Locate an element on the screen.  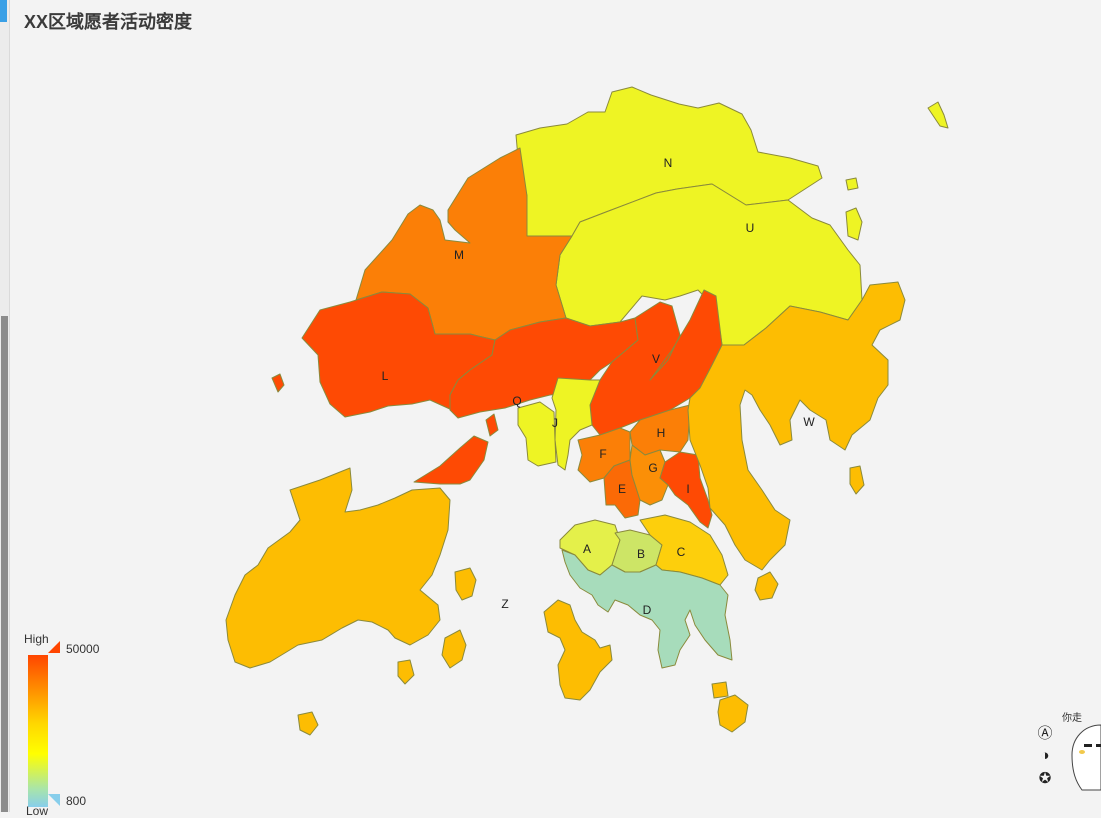
legend-max-value: 50000 is located at coordinates (83, 649).